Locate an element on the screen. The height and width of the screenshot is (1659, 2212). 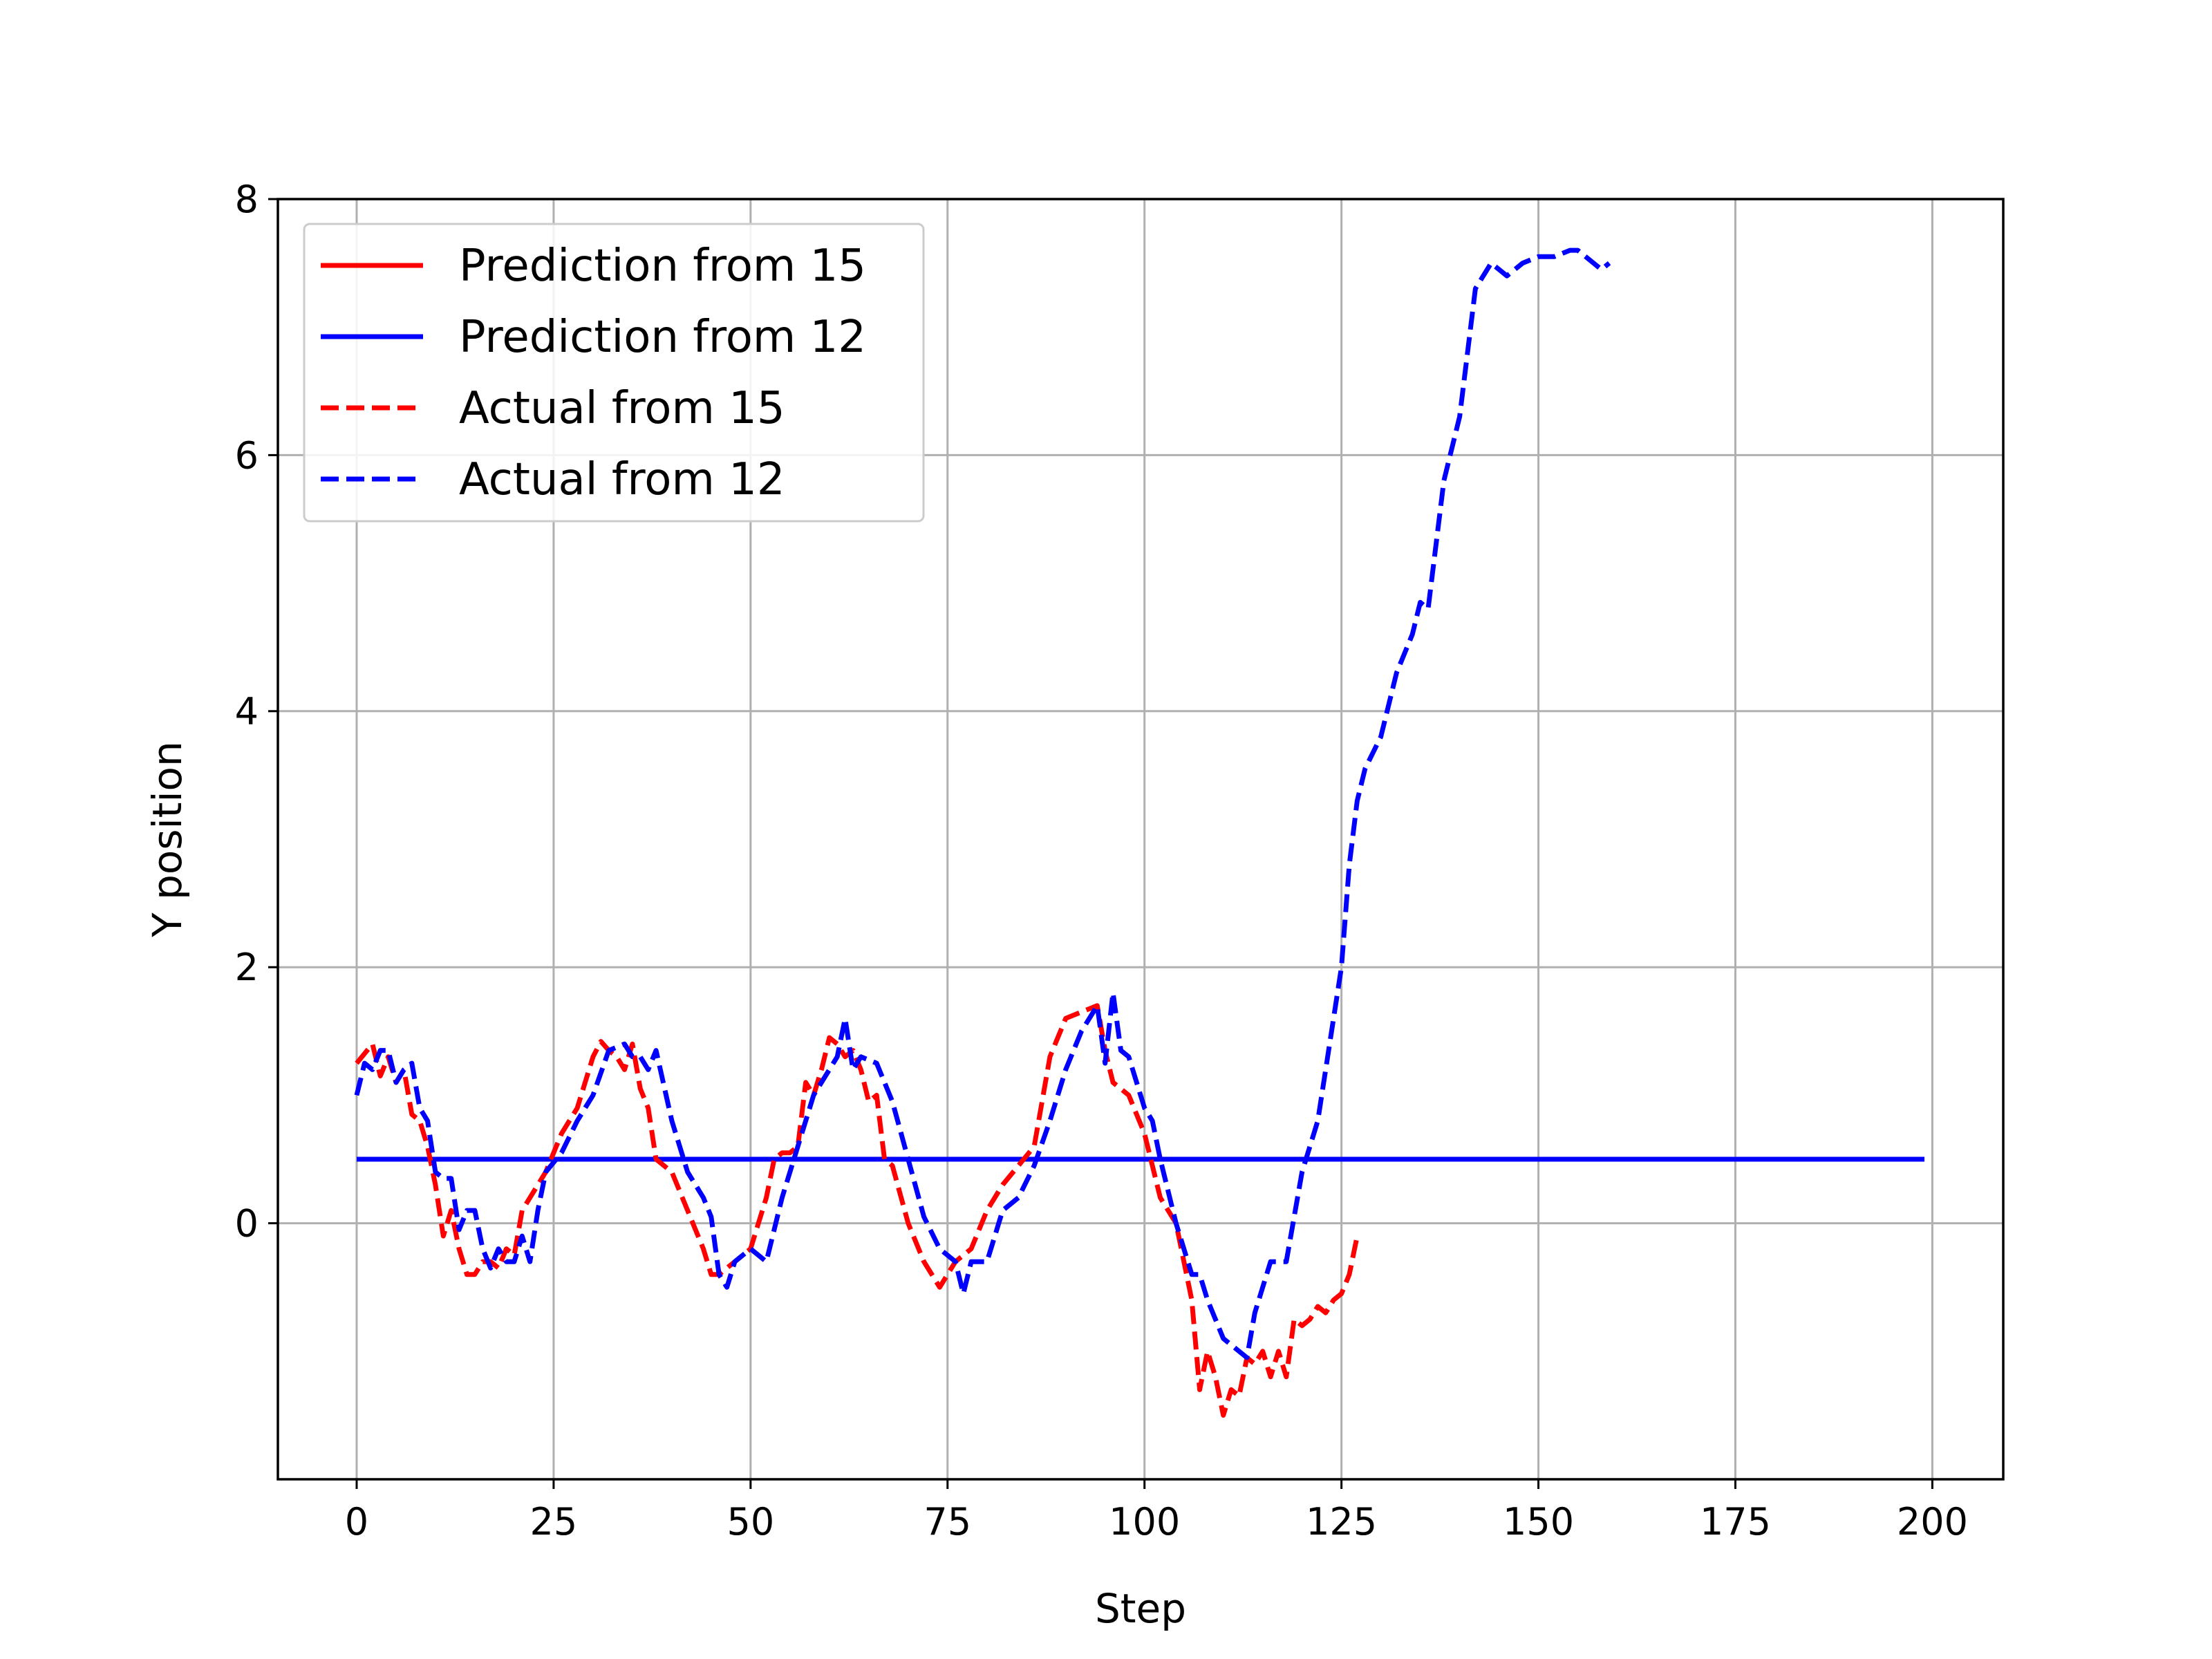
y-tick-label: 4 is located at coordinates (247, 711).